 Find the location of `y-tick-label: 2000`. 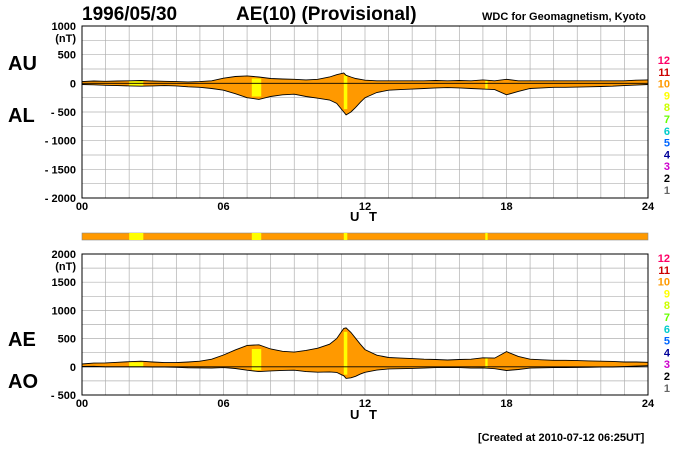

y-tick-label: 2000 is located at coordinates (64, 255).